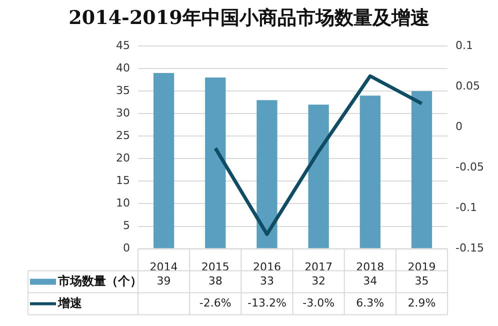  Describe the element at coordinates (123, 45) in the screenshot. I see `y-tick-label: 45` at that location.